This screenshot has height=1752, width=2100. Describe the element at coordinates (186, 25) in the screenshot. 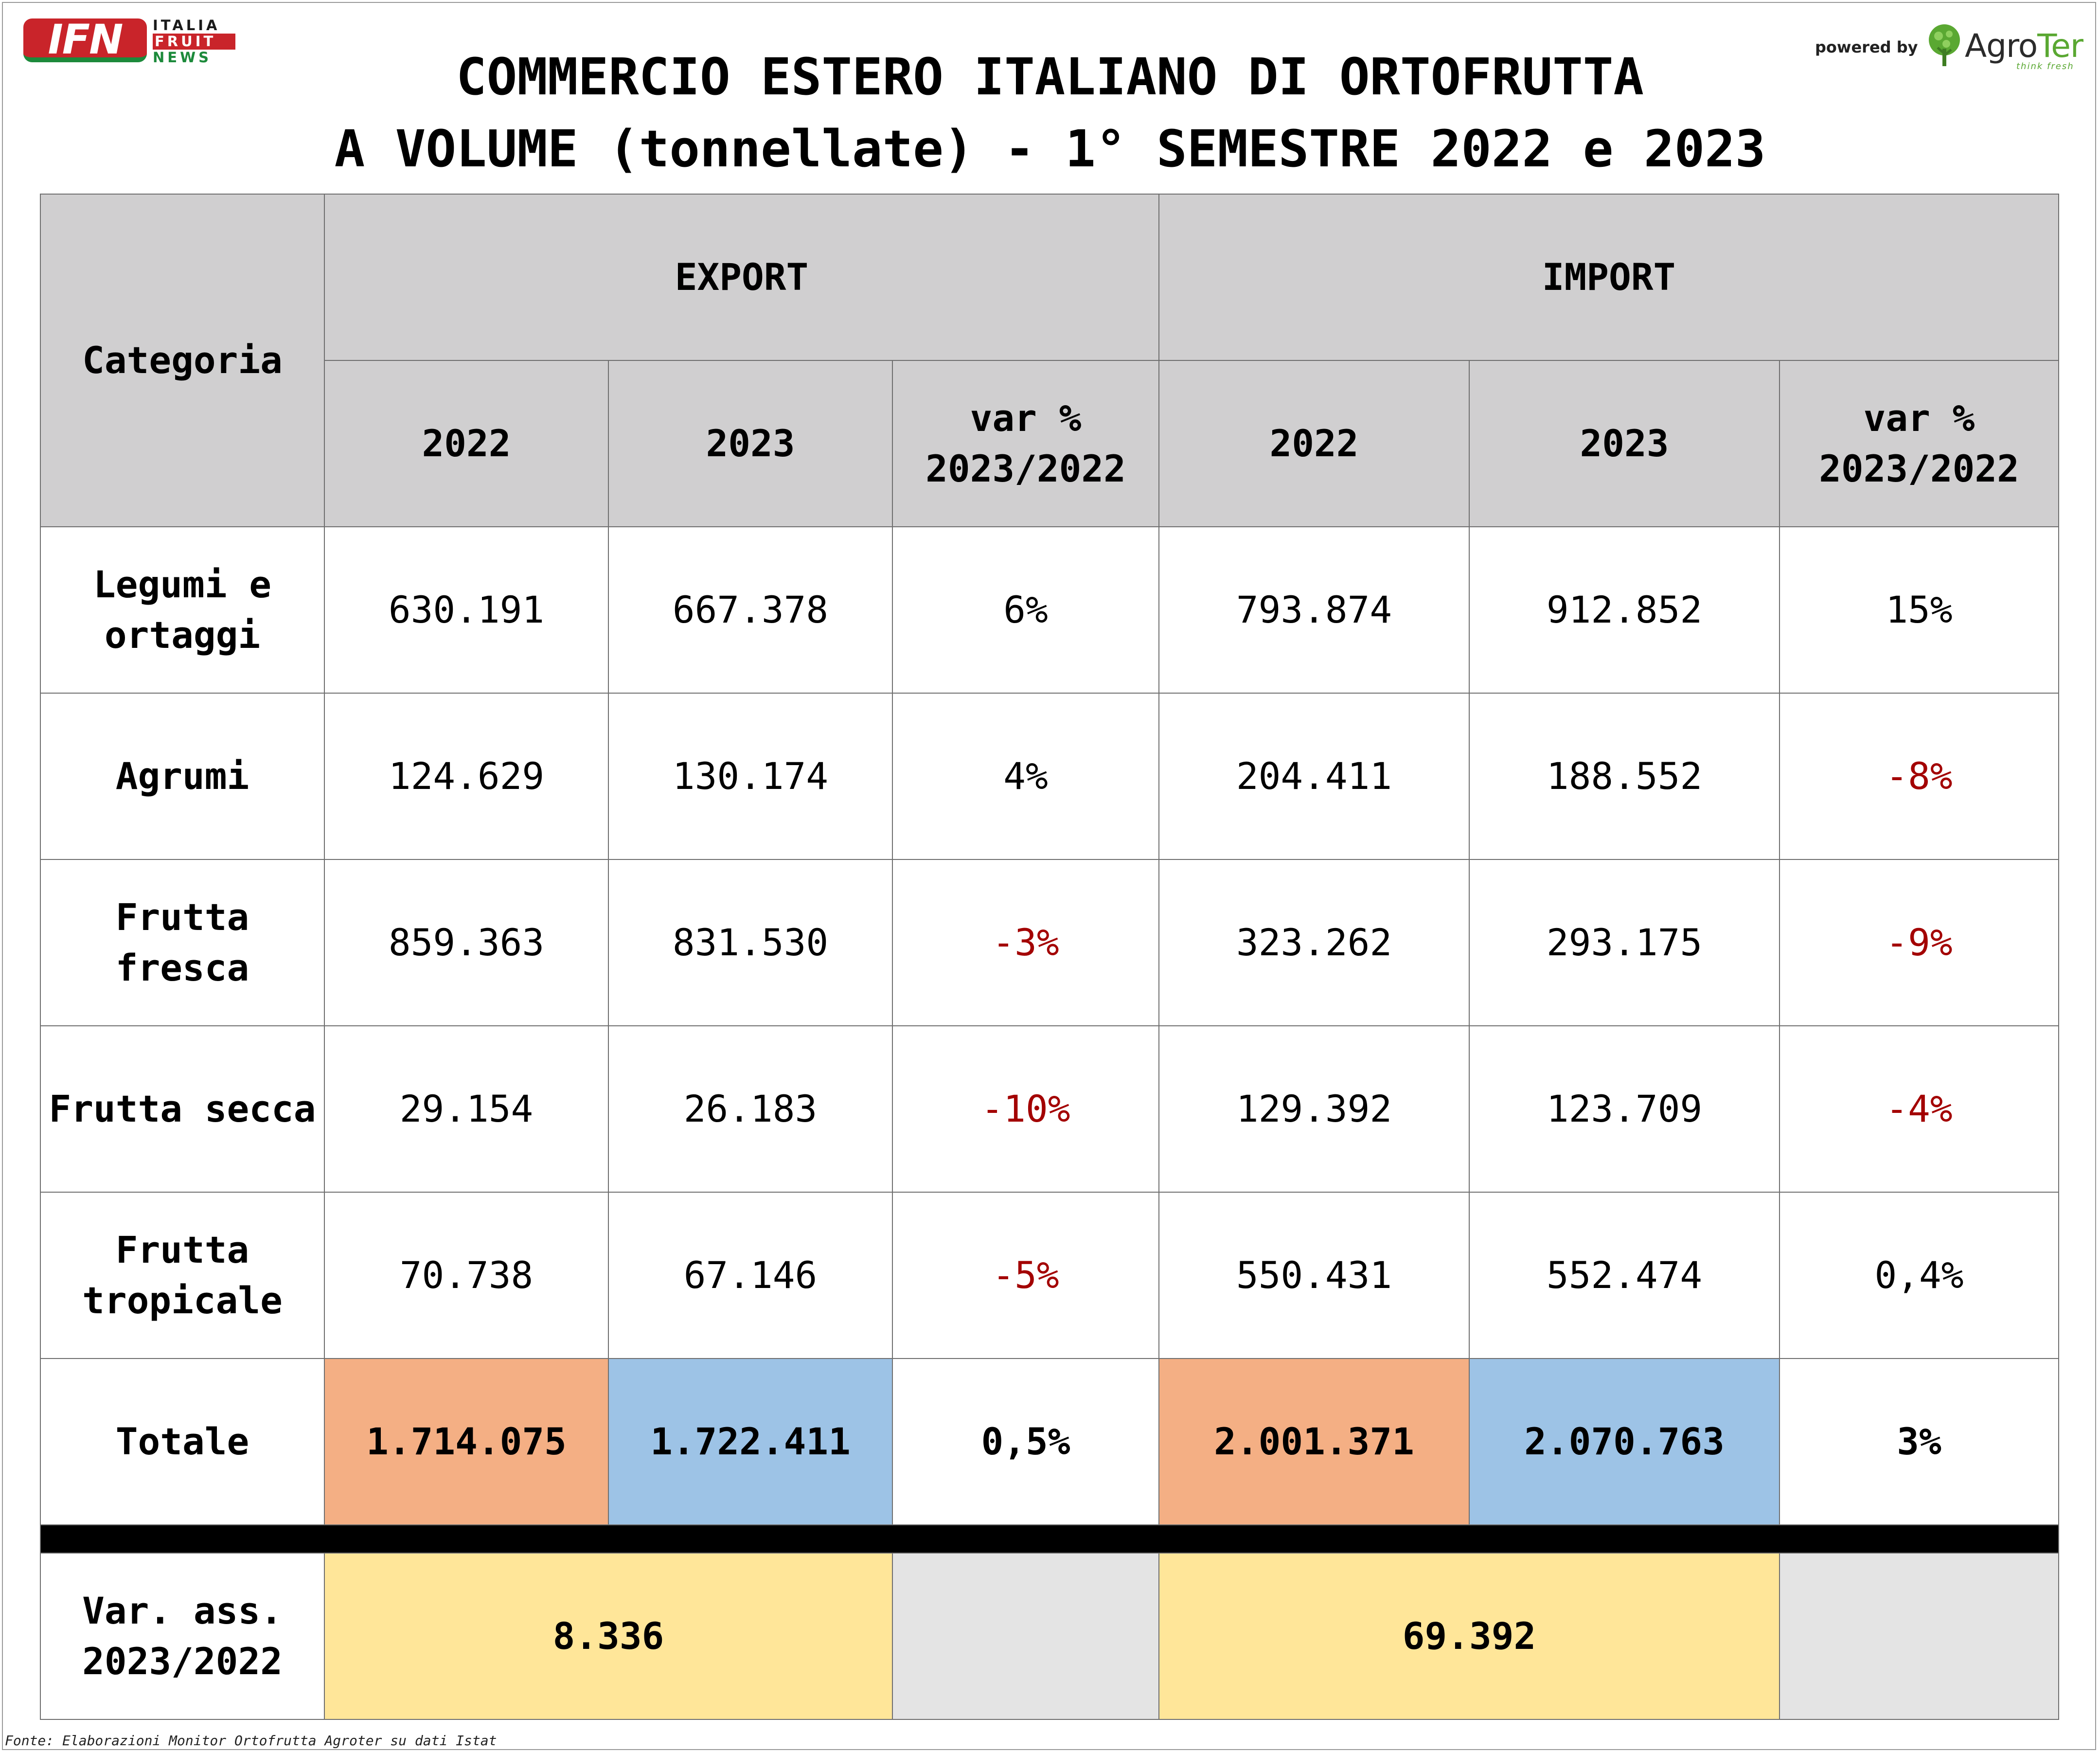

I see `ifn-word-italia: ITALIA` at that location.